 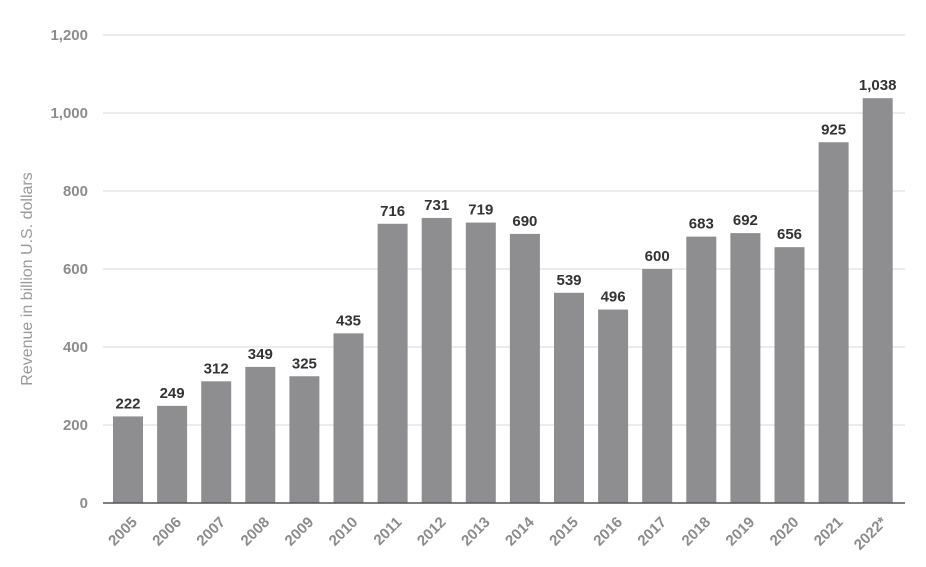 What do you see at coordinates (789, 234) in the screenshot?
I see `data-label: 656` at bounding box center [789, 234].